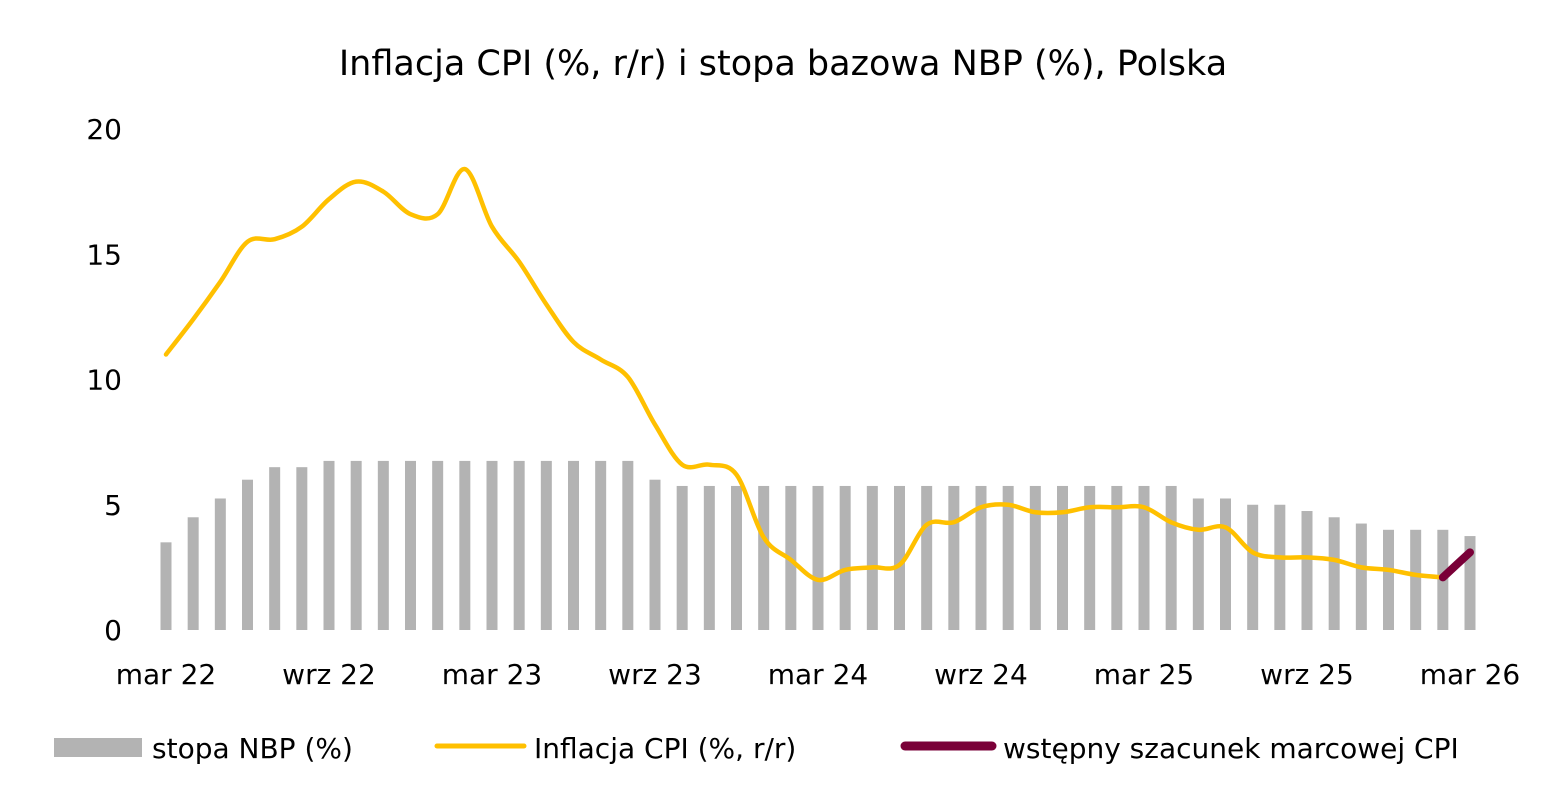 Image resolution: width=1566 pixels, height=812 pixels. I want to click on legend-label-flash: wstępny szacunek marcowej CPI, so click(1231, 748).